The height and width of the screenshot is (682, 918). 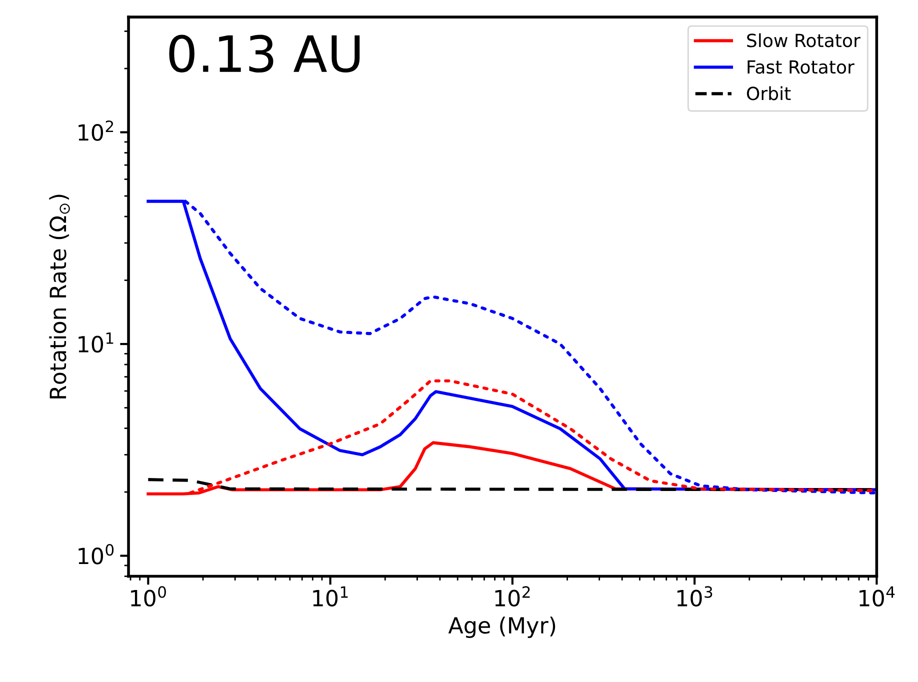 I want to click on x-axis-title: Age (Myr), so click(x=502, y=627).